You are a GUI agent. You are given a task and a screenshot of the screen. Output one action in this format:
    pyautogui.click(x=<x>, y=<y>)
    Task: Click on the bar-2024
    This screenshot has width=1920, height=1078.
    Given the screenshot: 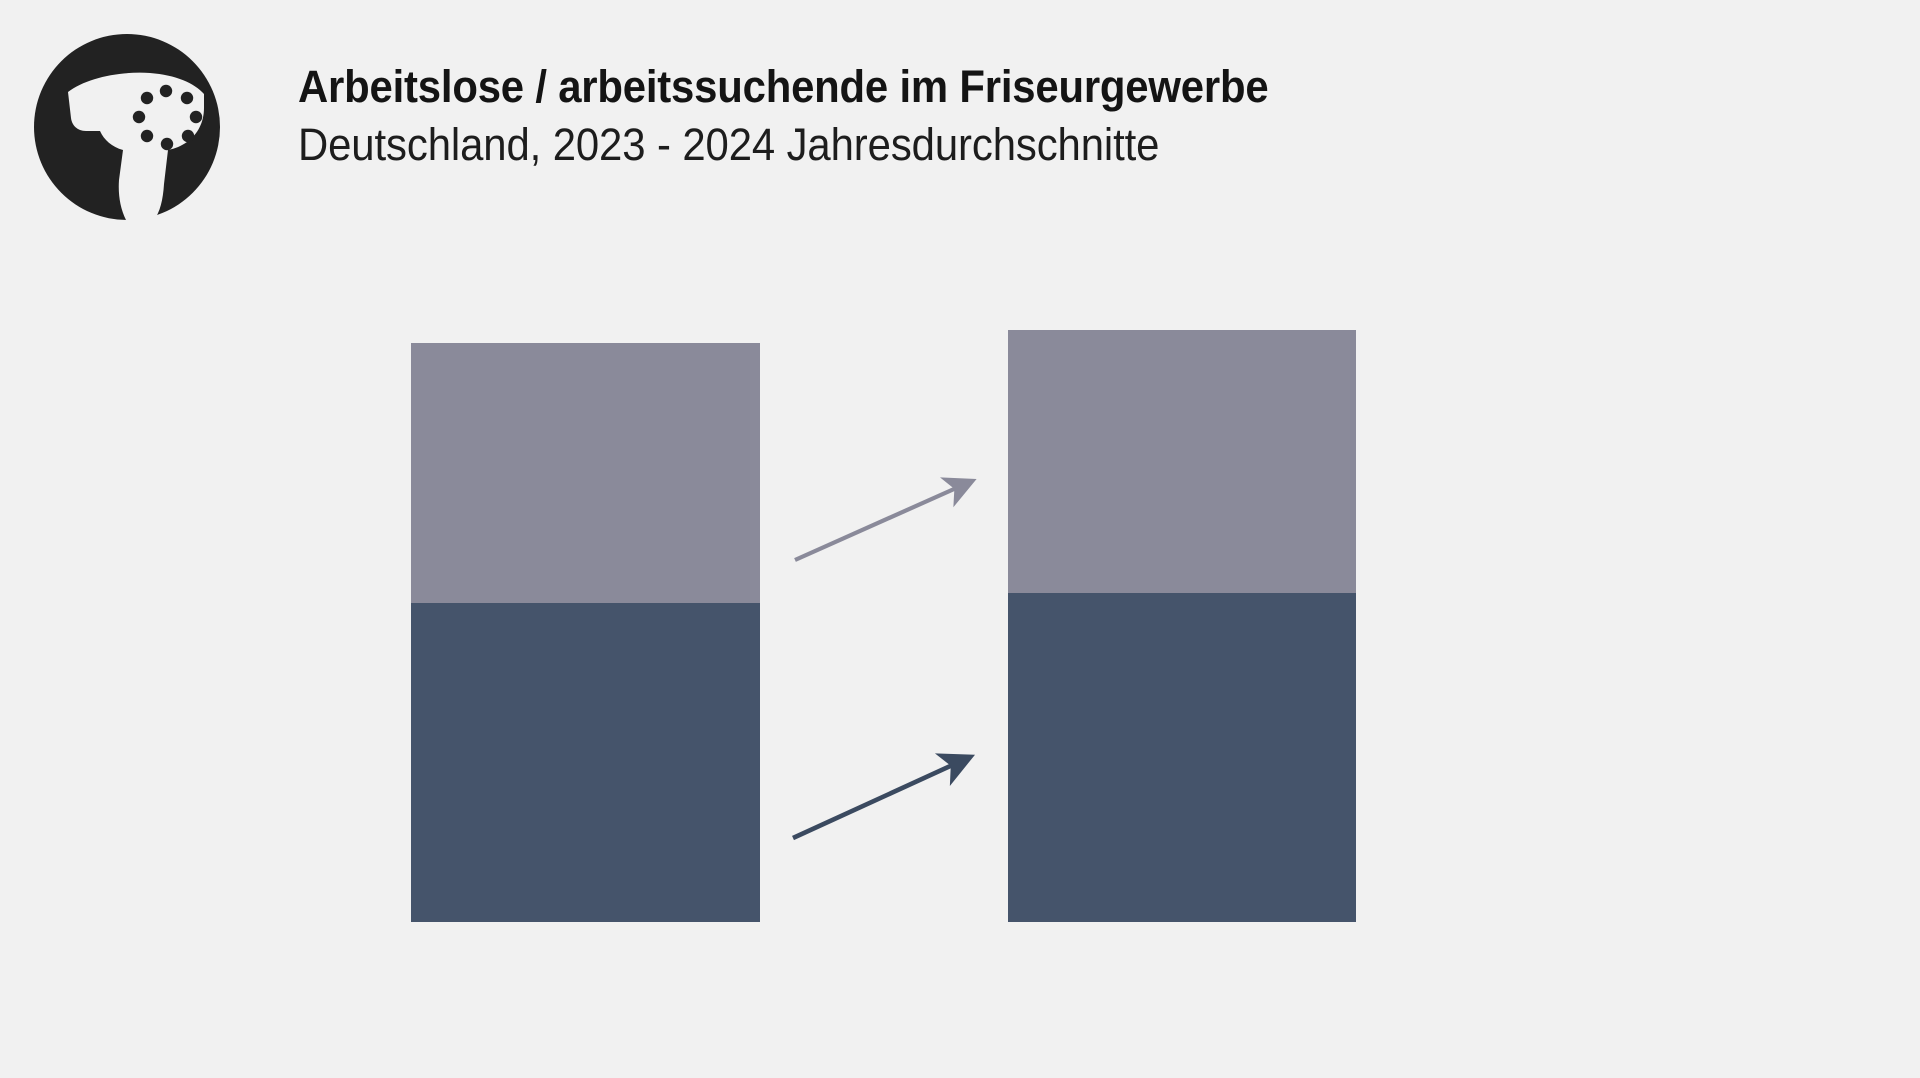 What is the action you would take?
    pyautogui.click(x=1182, y=626)
    